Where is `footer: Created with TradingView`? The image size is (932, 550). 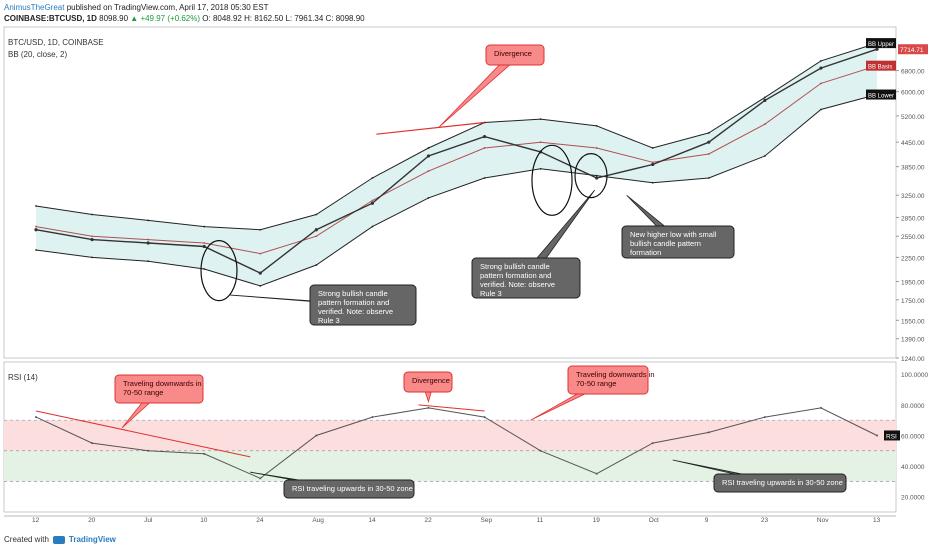 footer: Created with TradingView is located at coordinates (60, 539).